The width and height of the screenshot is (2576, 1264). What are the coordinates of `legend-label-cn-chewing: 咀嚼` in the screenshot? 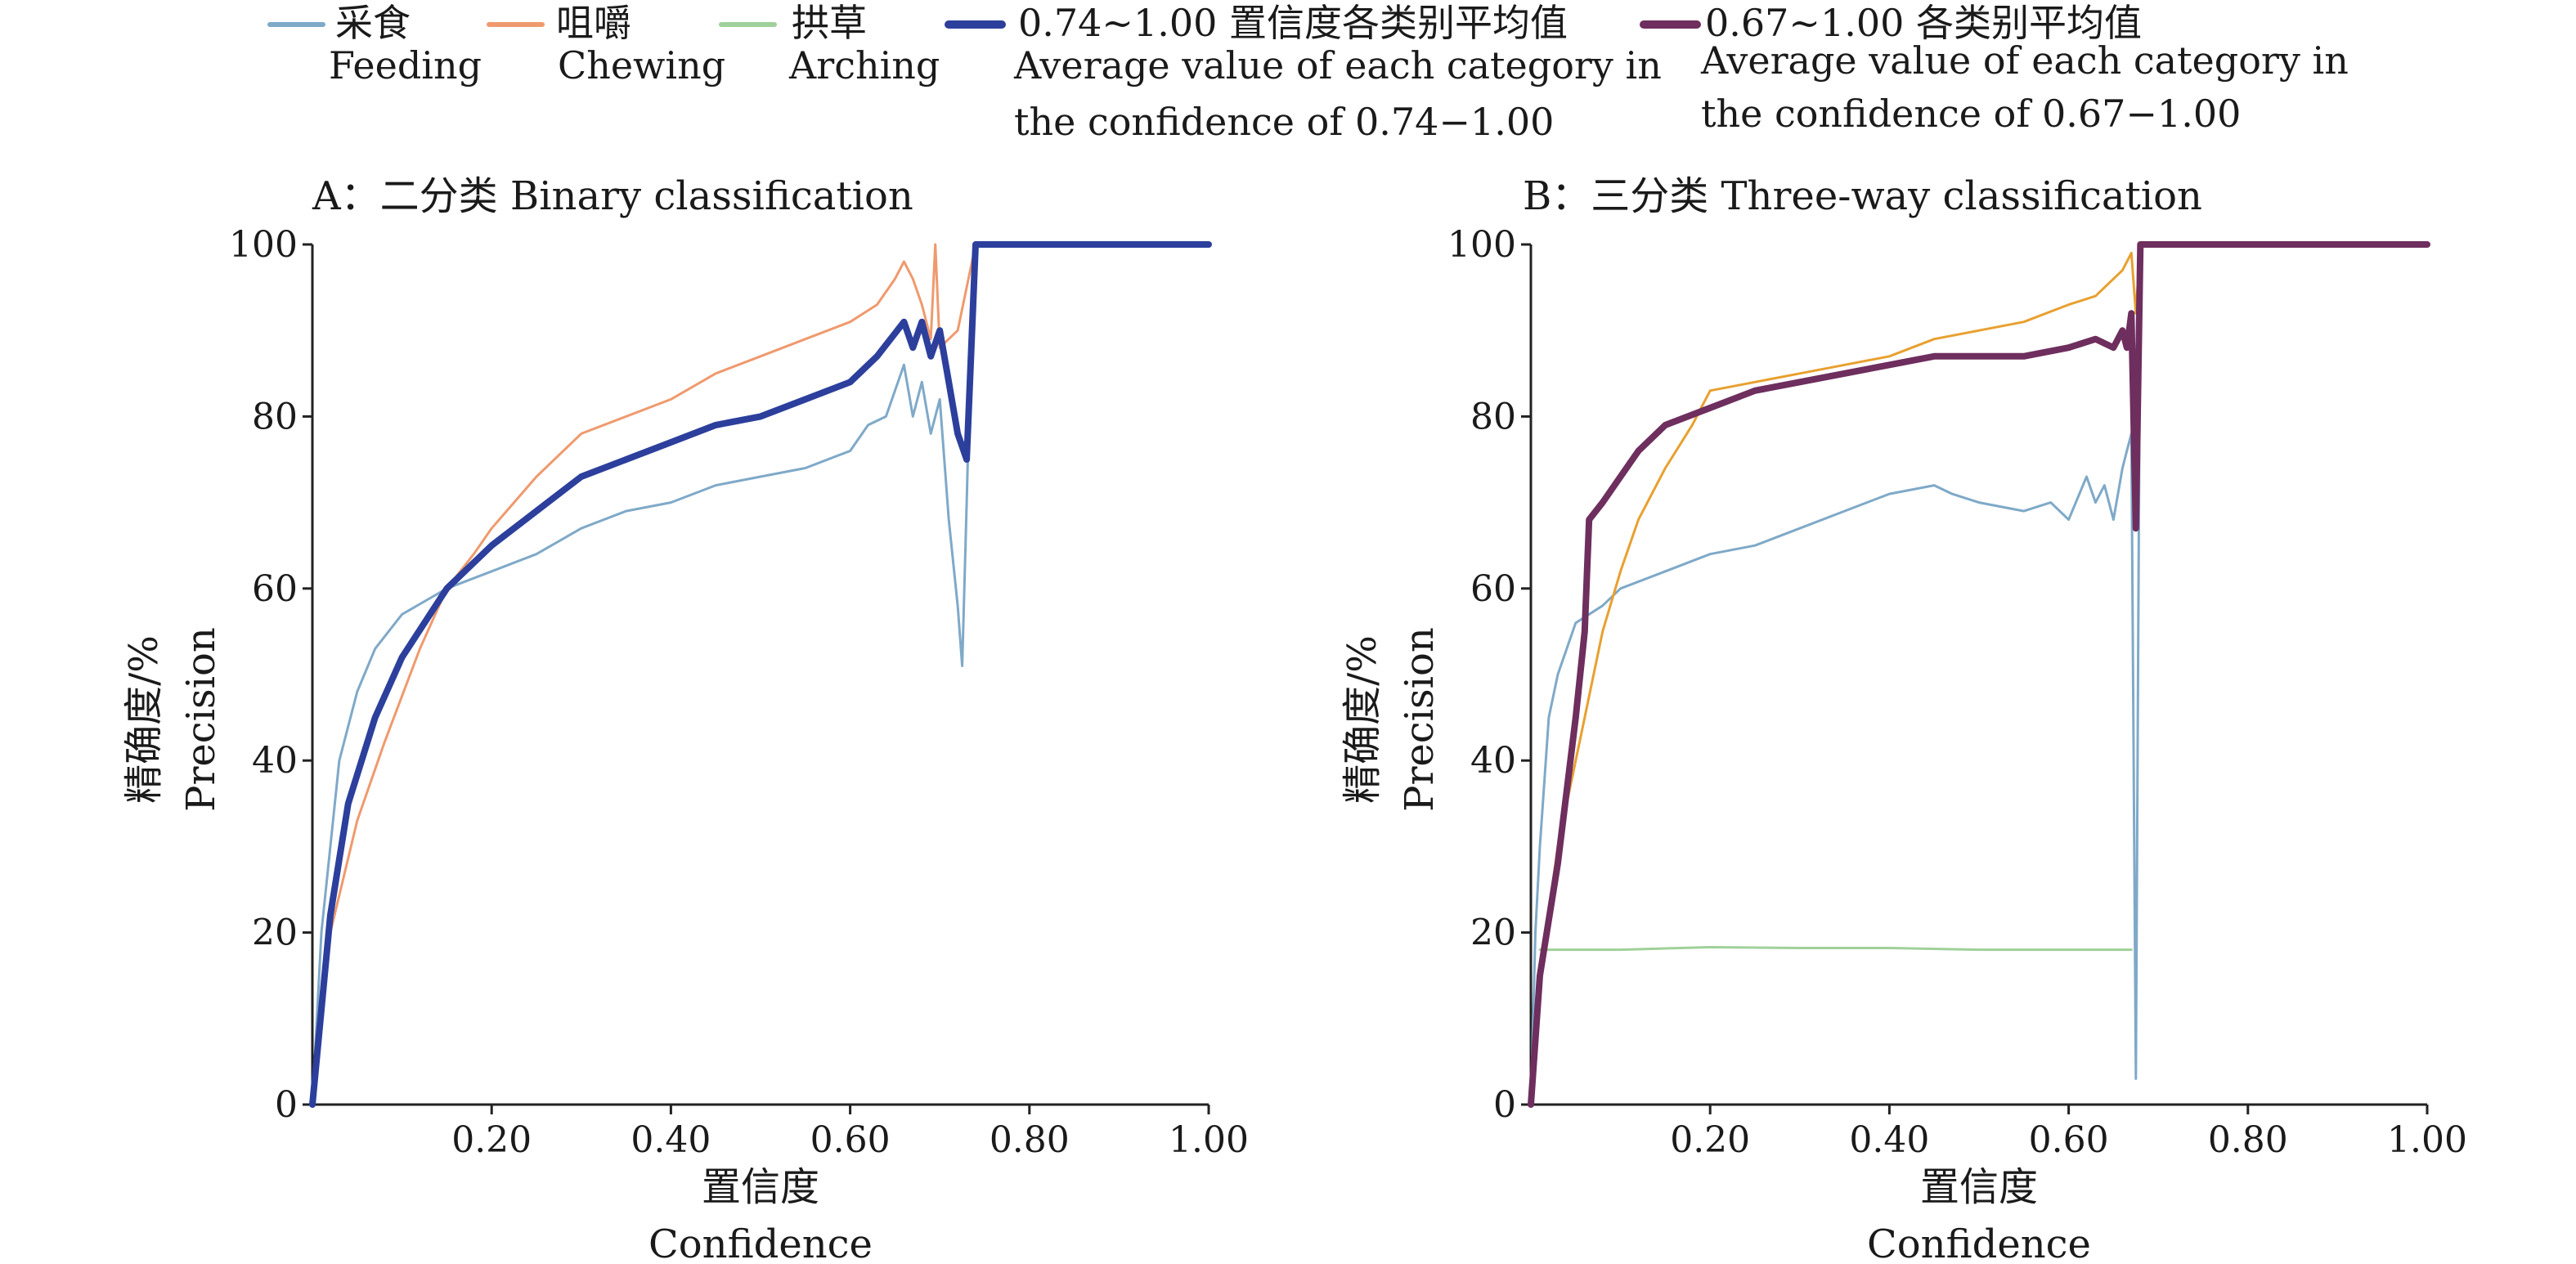 It's located at (593, 23).